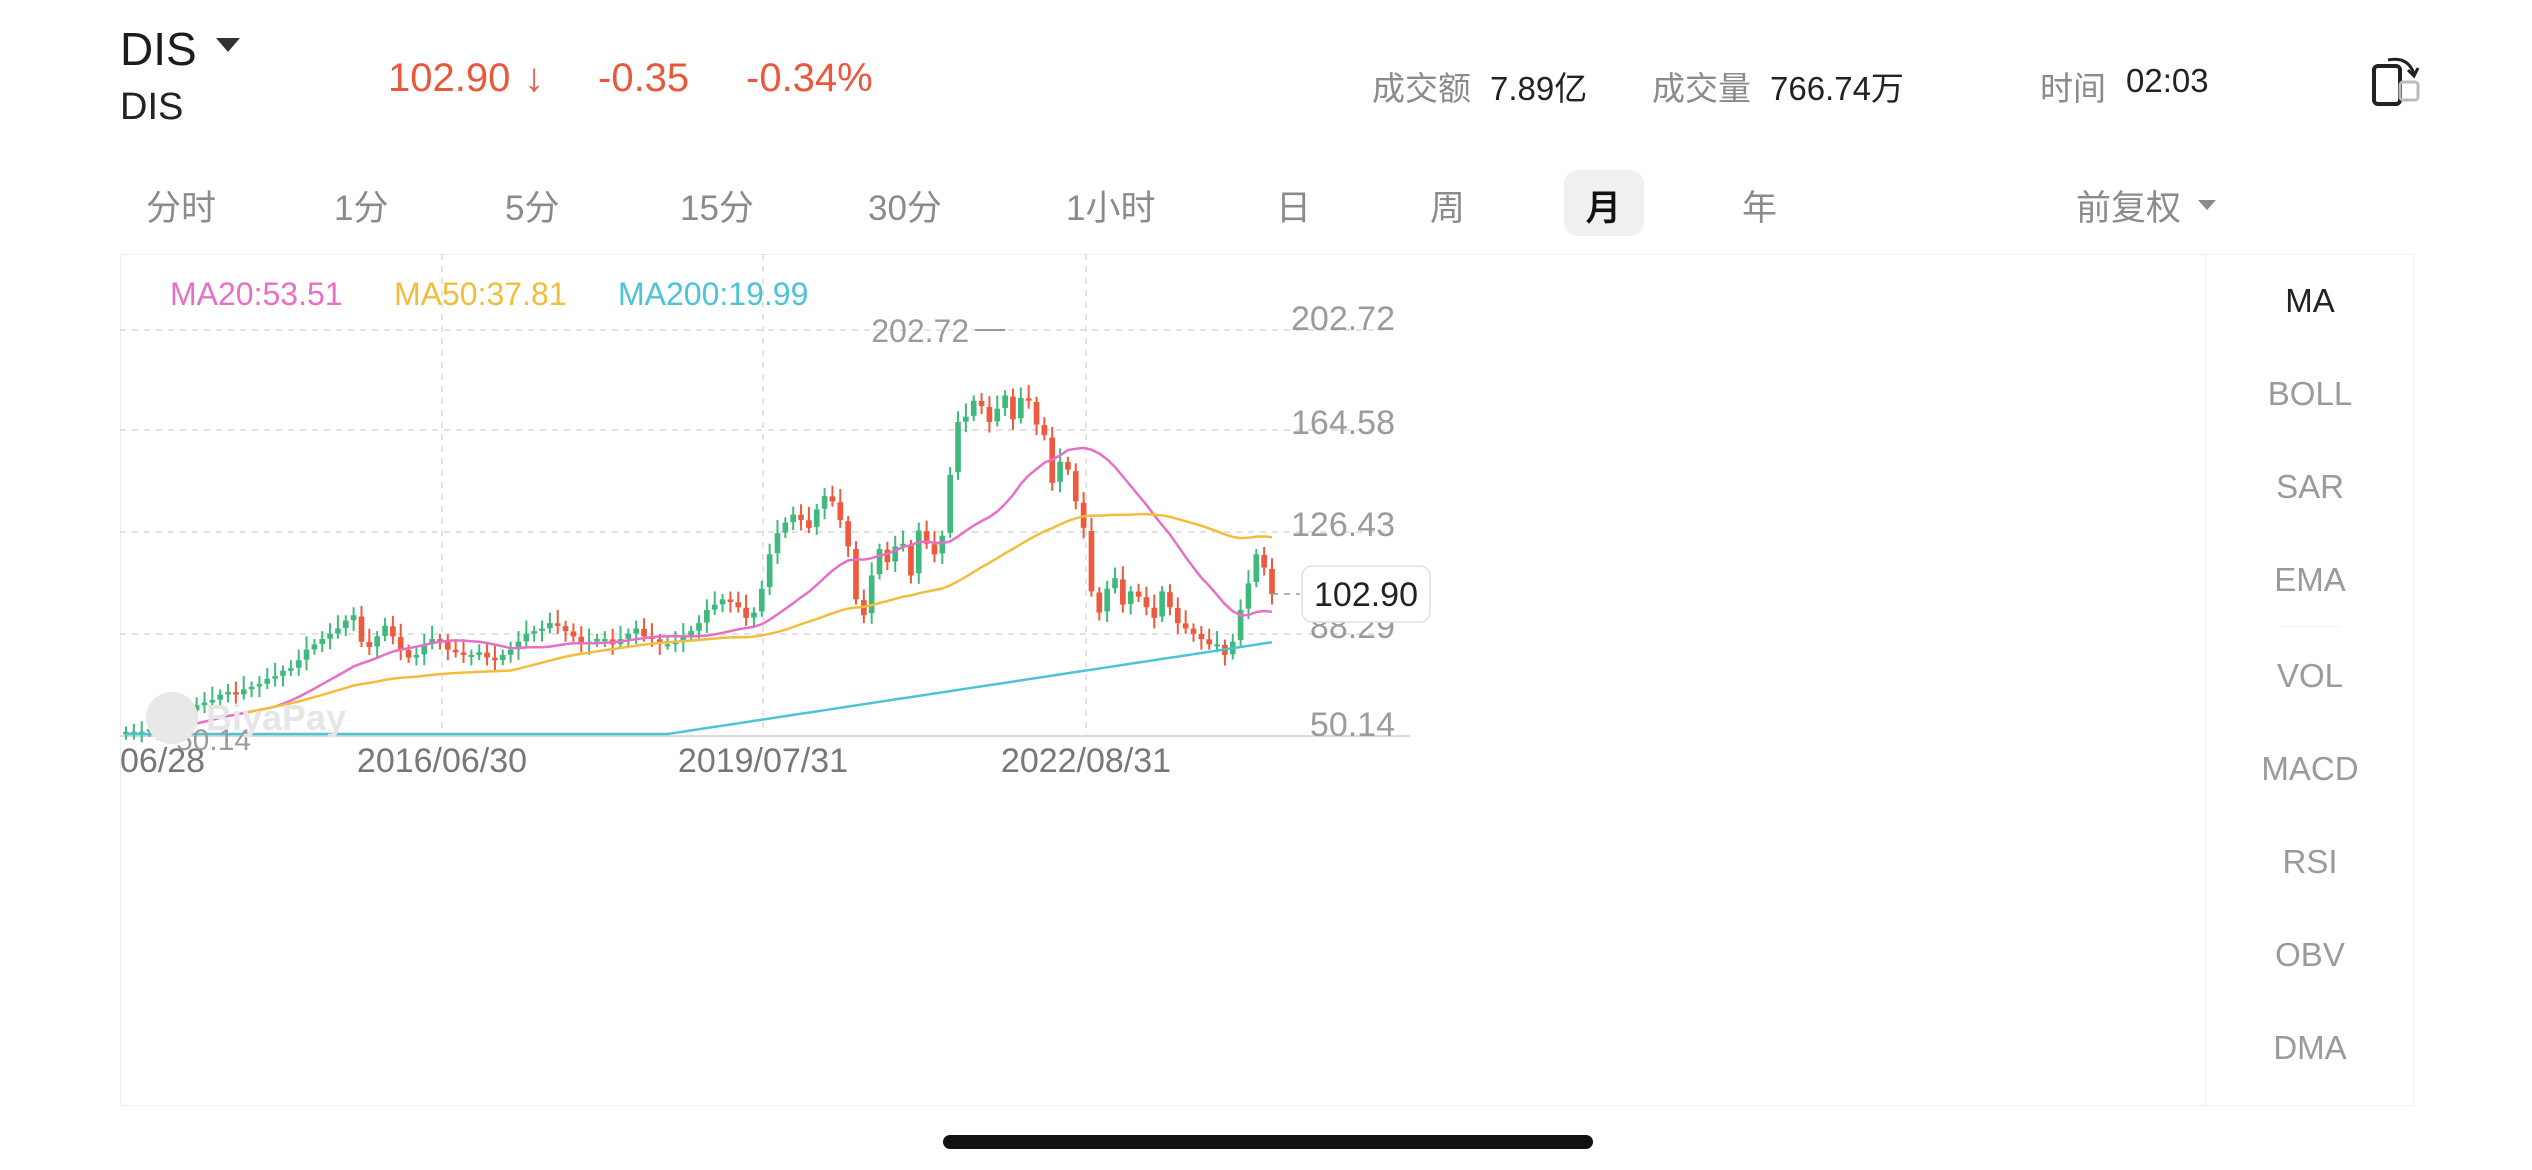 The height and width of the screenshot is (1170, 2532). I want to click on indicator-separator, so click(2310, 626).